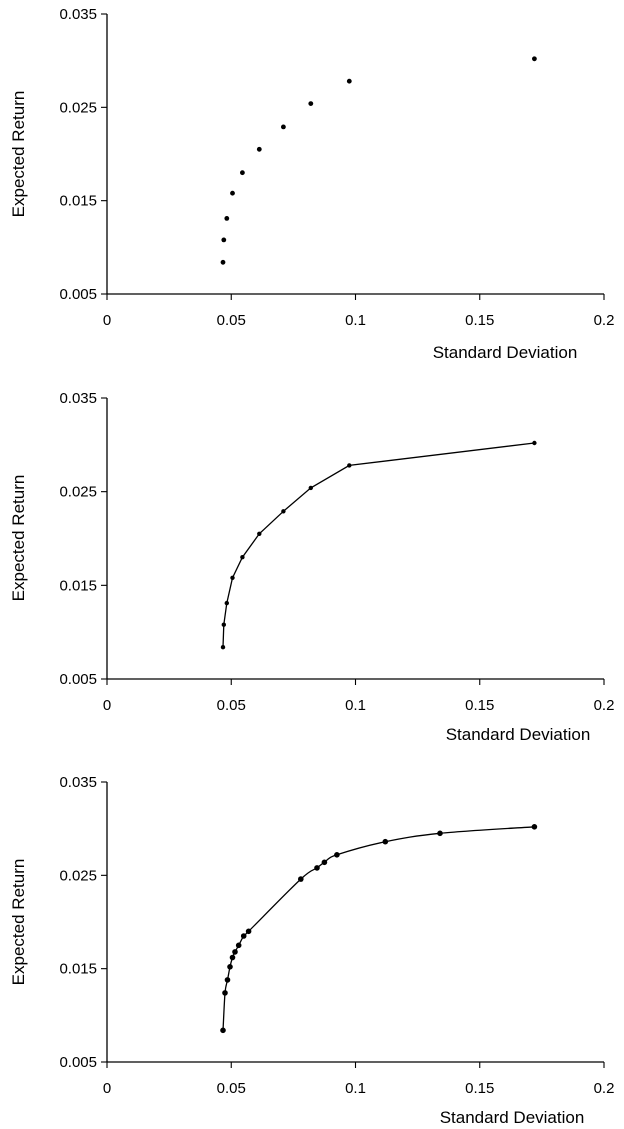 This screenshot has width=624, height=1129. What do you see at coordinates (378, 928) in the screenshot?
I see `series-curve` at bounding box center [378, 928].